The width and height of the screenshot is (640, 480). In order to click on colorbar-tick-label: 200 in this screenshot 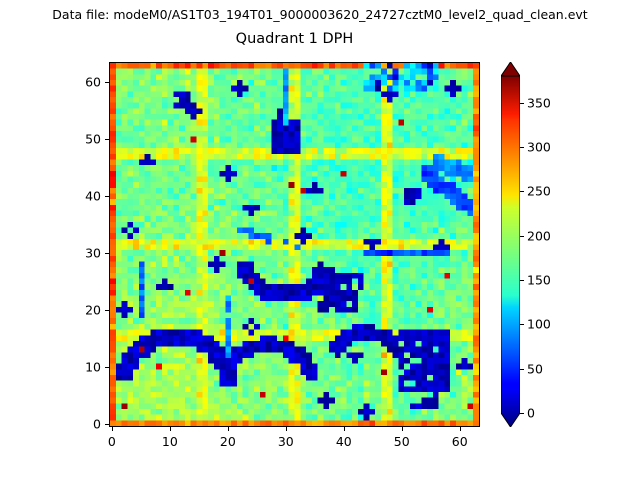, I will do `click(539, 236)`.